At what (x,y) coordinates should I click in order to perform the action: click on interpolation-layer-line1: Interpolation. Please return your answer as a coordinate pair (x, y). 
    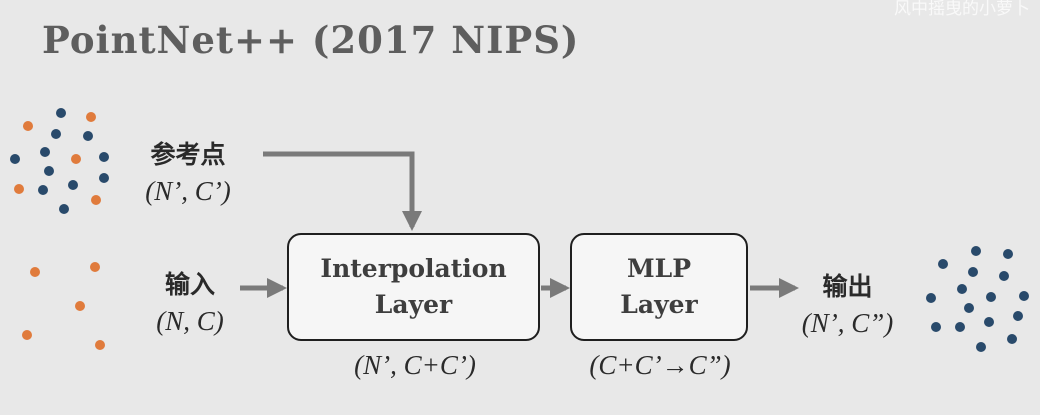
    Looking at the image, I should click on (413, 268).